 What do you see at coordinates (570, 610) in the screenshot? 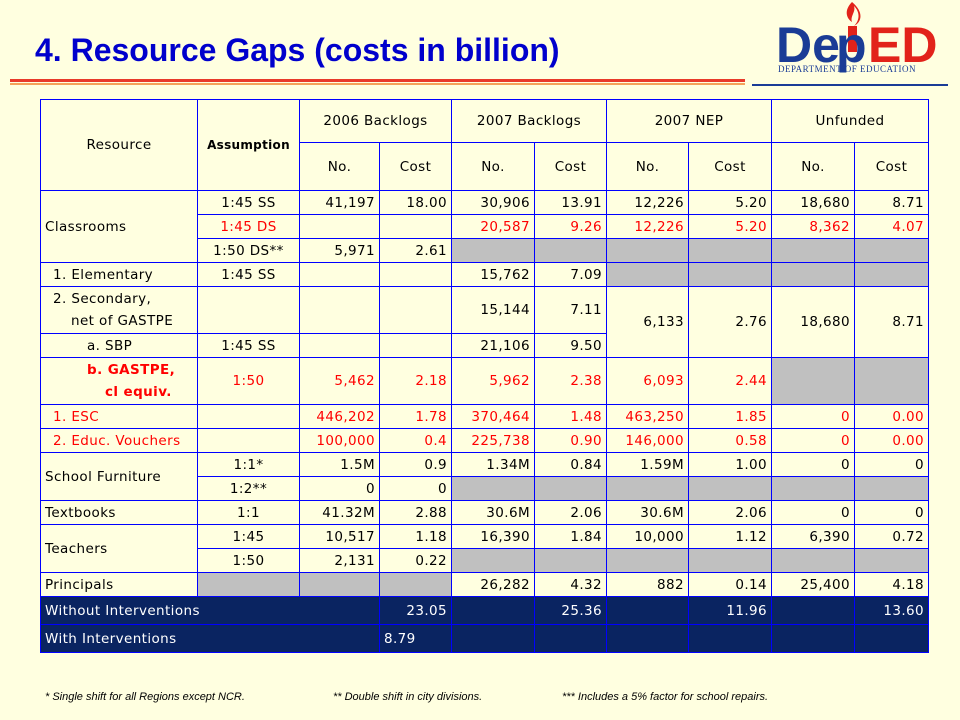
I see `total-cell: 25.36` at bounding box center [570, 610].